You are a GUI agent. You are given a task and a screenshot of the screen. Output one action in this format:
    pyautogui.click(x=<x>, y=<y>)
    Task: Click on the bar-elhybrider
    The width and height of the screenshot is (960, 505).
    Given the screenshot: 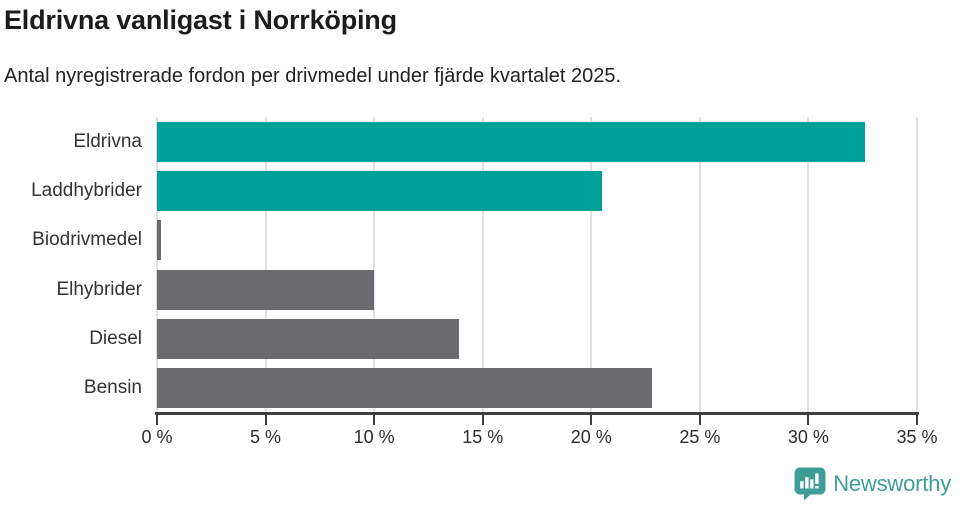 What is the action you would take?
    pyautogui.click(x=266, y=289)
    